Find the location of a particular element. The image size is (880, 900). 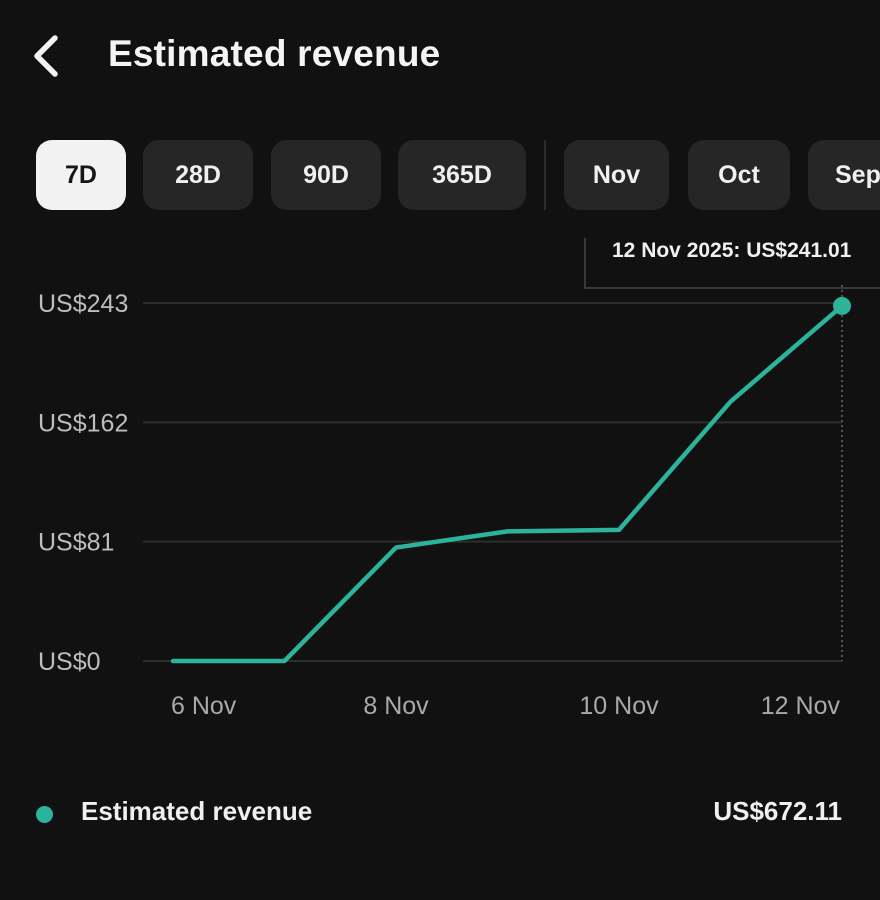

back-button is located at coordinates (46, 56).